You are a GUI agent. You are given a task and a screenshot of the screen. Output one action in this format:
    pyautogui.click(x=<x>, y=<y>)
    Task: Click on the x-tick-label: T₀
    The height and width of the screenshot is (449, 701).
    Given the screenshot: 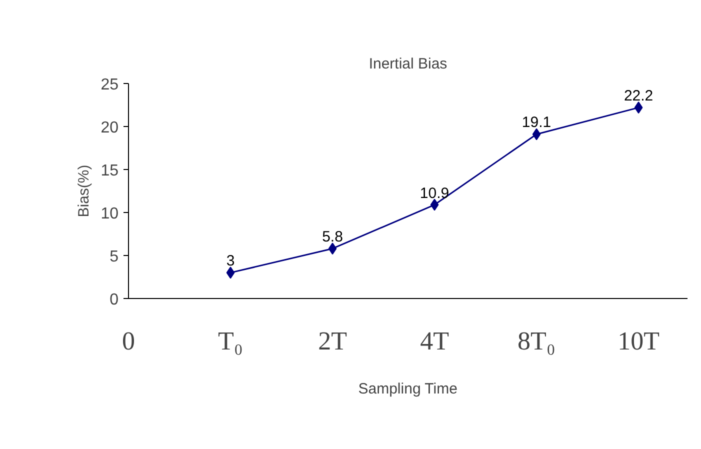 What is the action you would take?
    pyautogui.click(x=230, y=341)
    